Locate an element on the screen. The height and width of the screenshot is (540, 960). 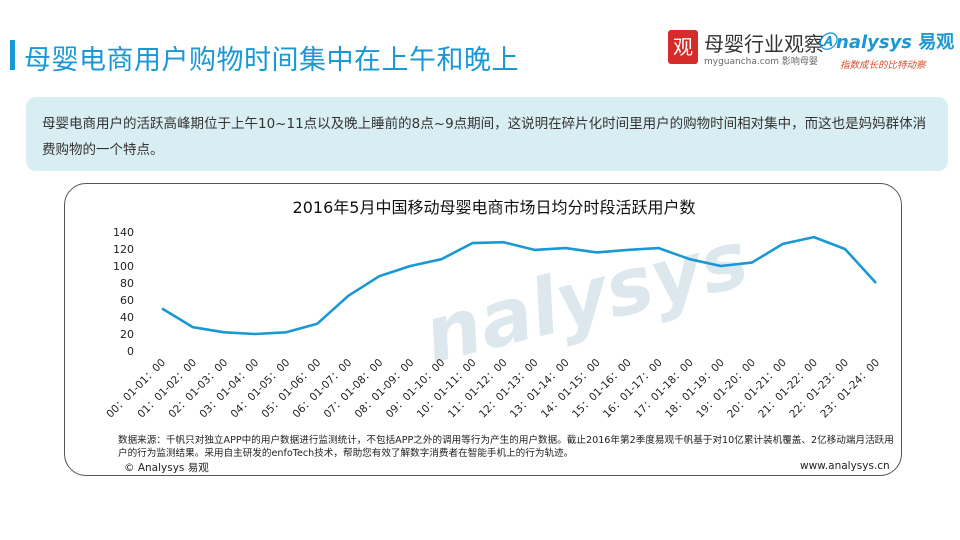
y-tick-label: 20 is located at coordinates (127, 334).